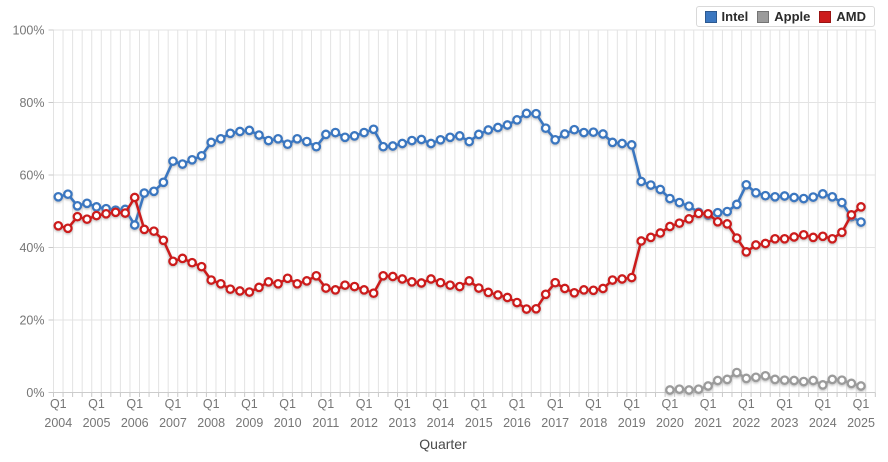  What do you see at coordinates (726, 16) in the screenshot?
I see `legend-item-intel: Intel` at bounding box center [726, 16].